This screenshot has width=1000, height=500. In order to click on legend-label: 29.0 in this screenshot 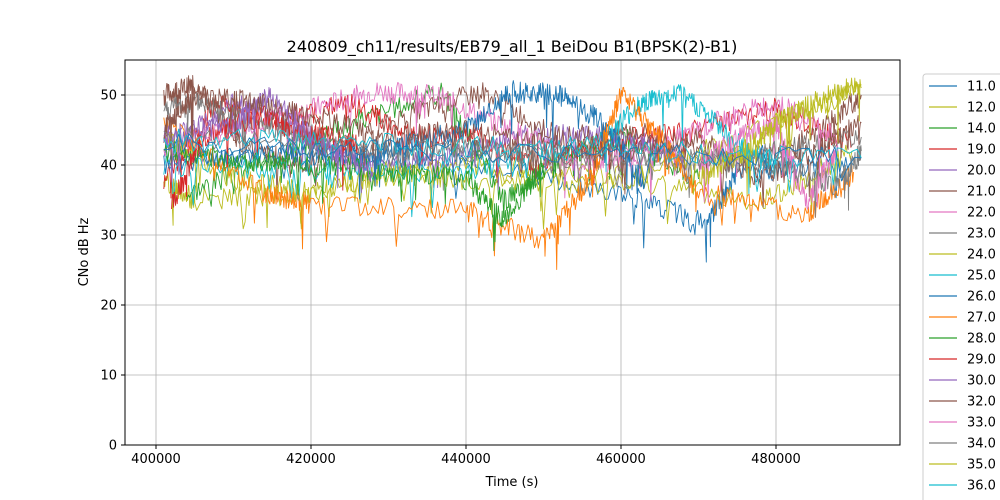, I will do `click(981, 360)`.